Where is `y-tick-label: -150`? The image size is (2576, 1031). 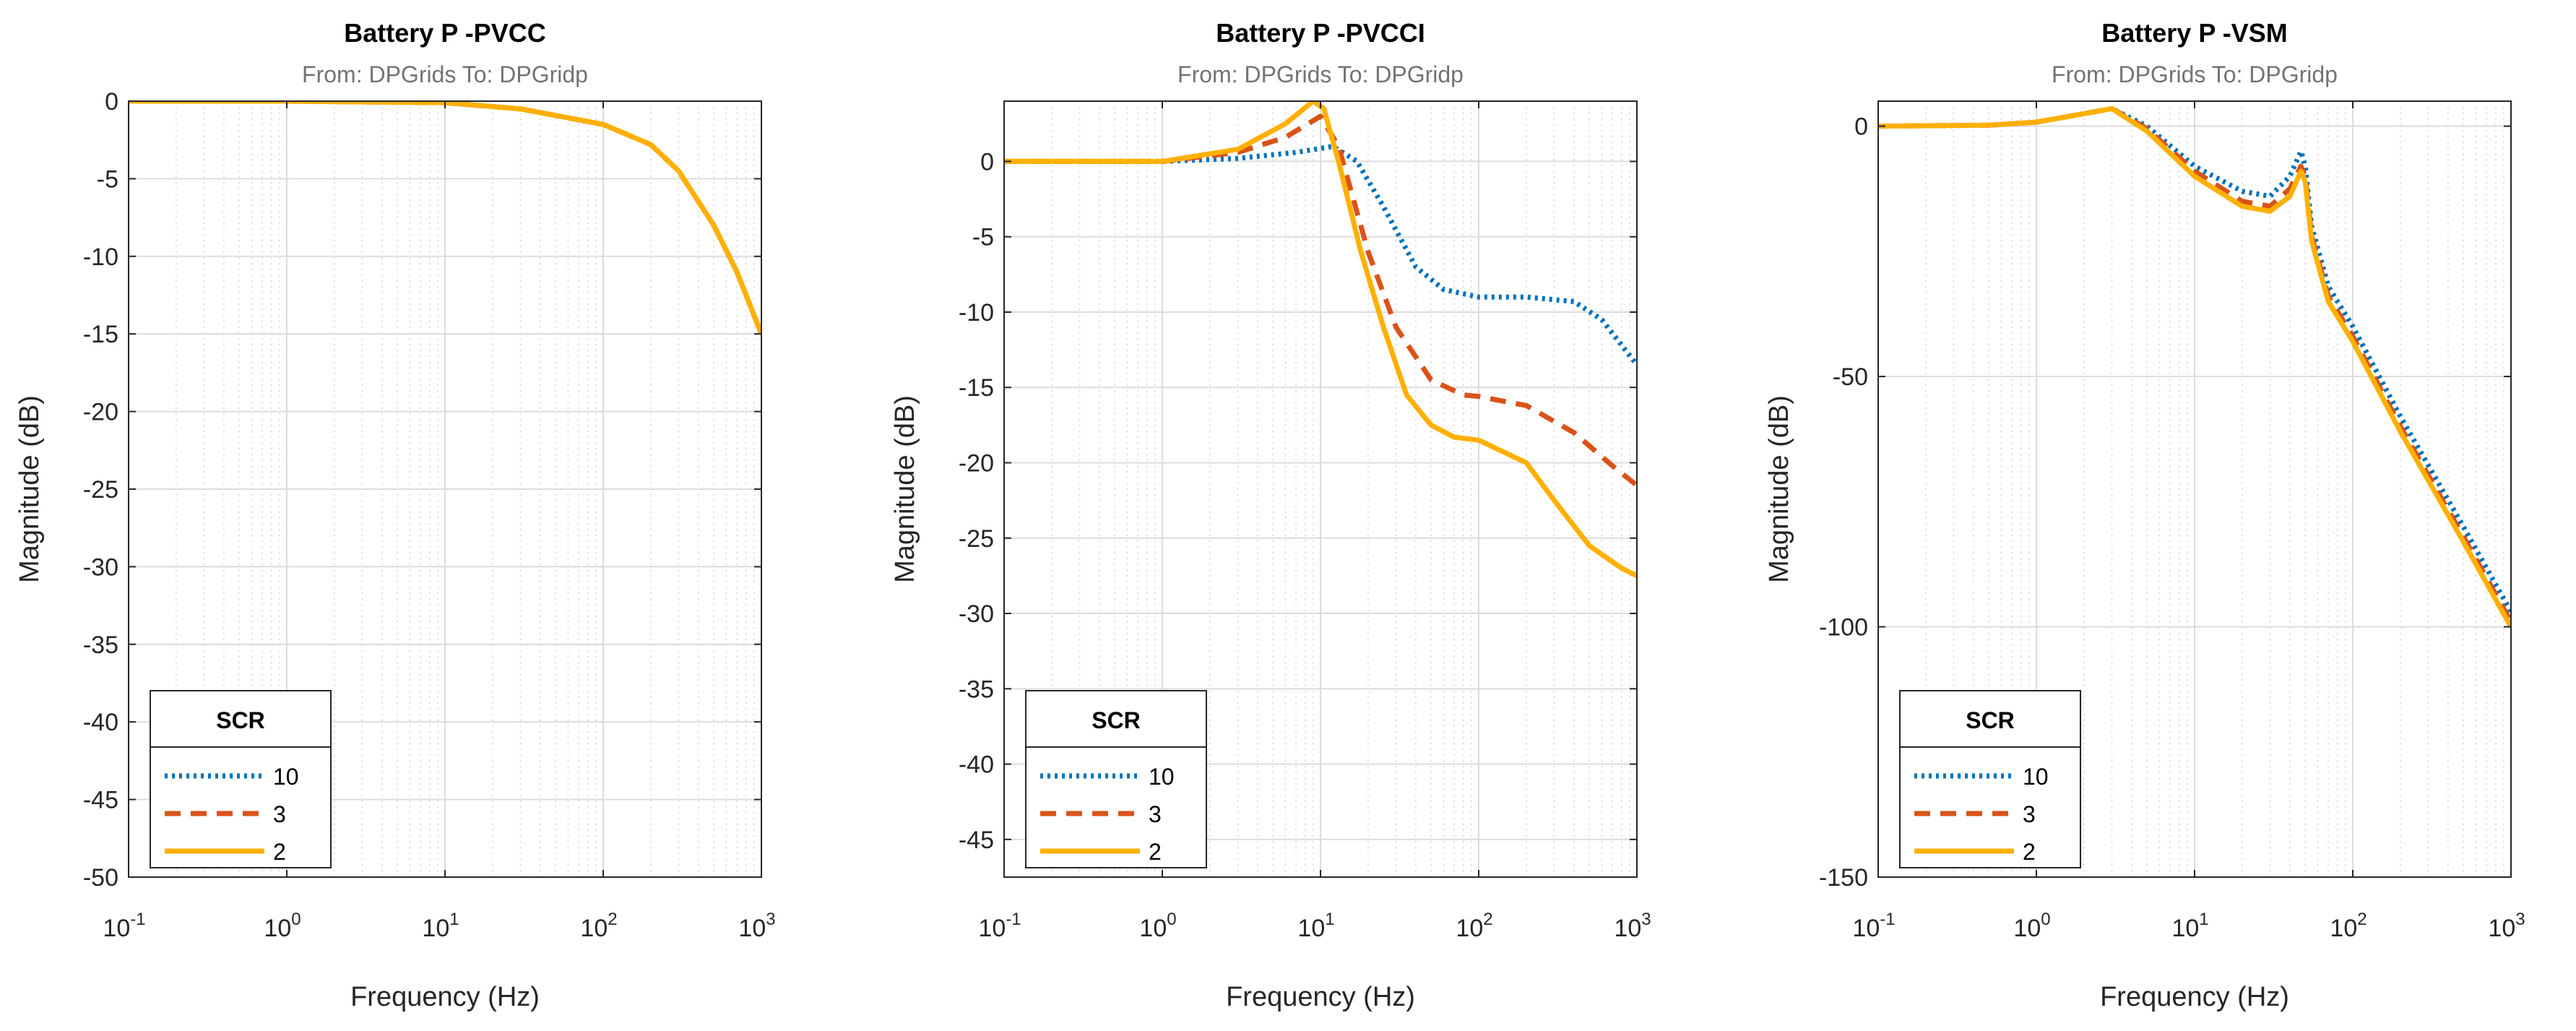
y-tick-label: -150 is located at coordinates (1843, 878).